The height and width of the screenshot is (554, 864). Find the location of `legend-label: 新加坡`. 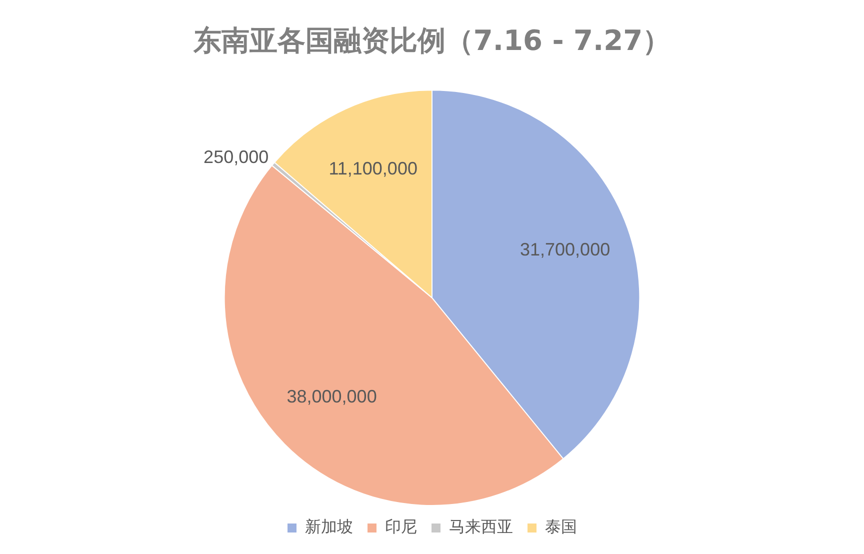

legend-label: 新加坡 is located at coordinates (329, 526).